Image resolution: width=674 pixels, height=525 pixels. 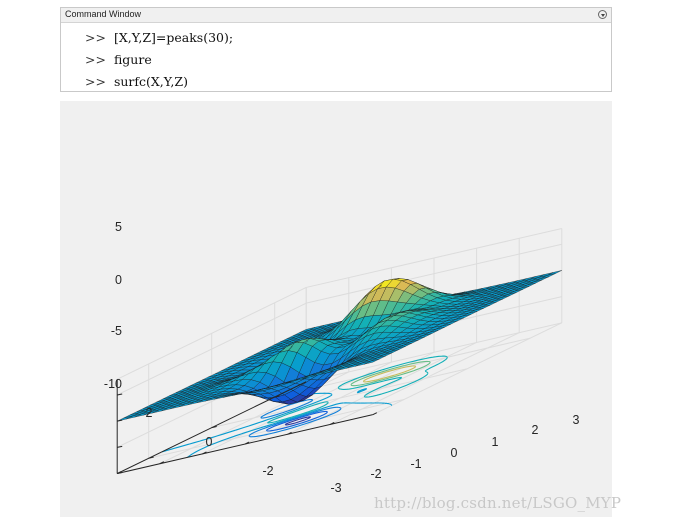 What do you see at coordinates (150, 81) in the screenshot?
I see `command-text: surfc(X,Y,Z)` at bounding box center [150, 81].